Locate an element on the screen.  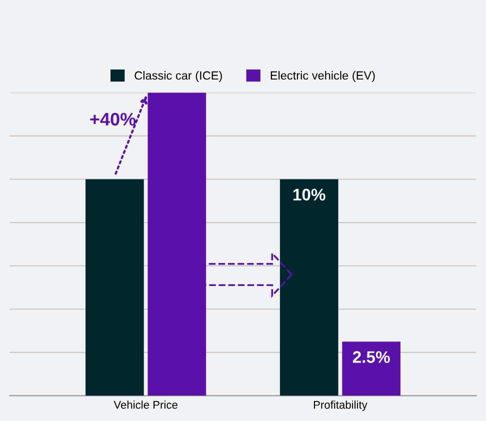
x-tick-label: Profitability is located at coordinates (341, 405).